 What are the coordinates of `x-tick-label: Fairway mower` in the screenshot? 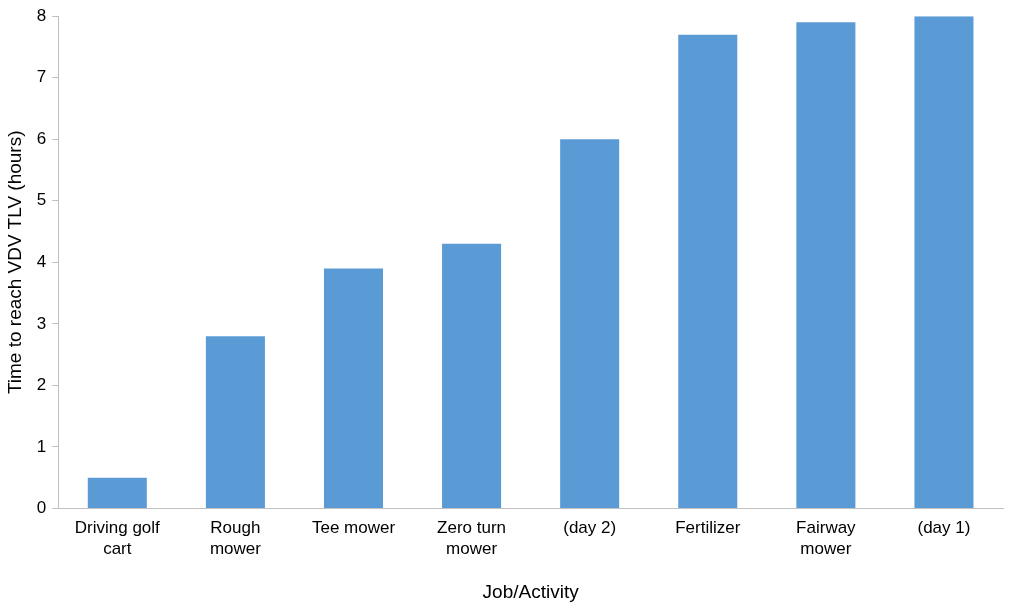 It's located at (826, 538).